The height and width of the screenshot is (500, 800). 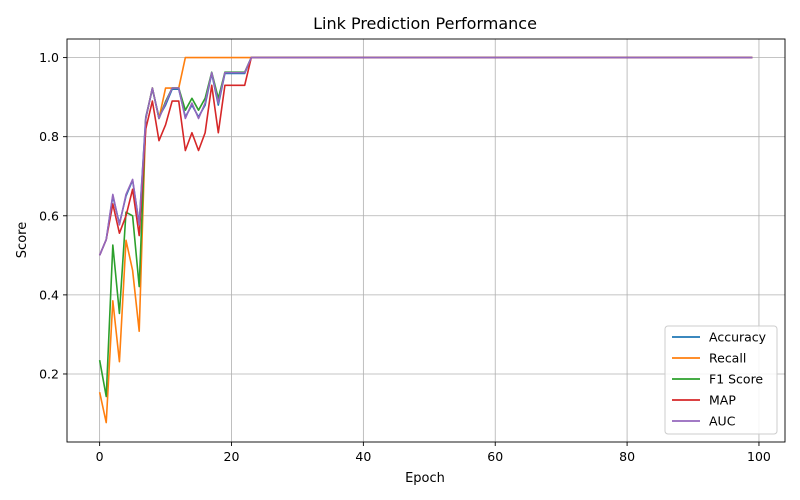 What do you see at coordinates (49, 215) in the screenshot?
I see `y-tick-label: 0.6` at bounding box center [49, 215].